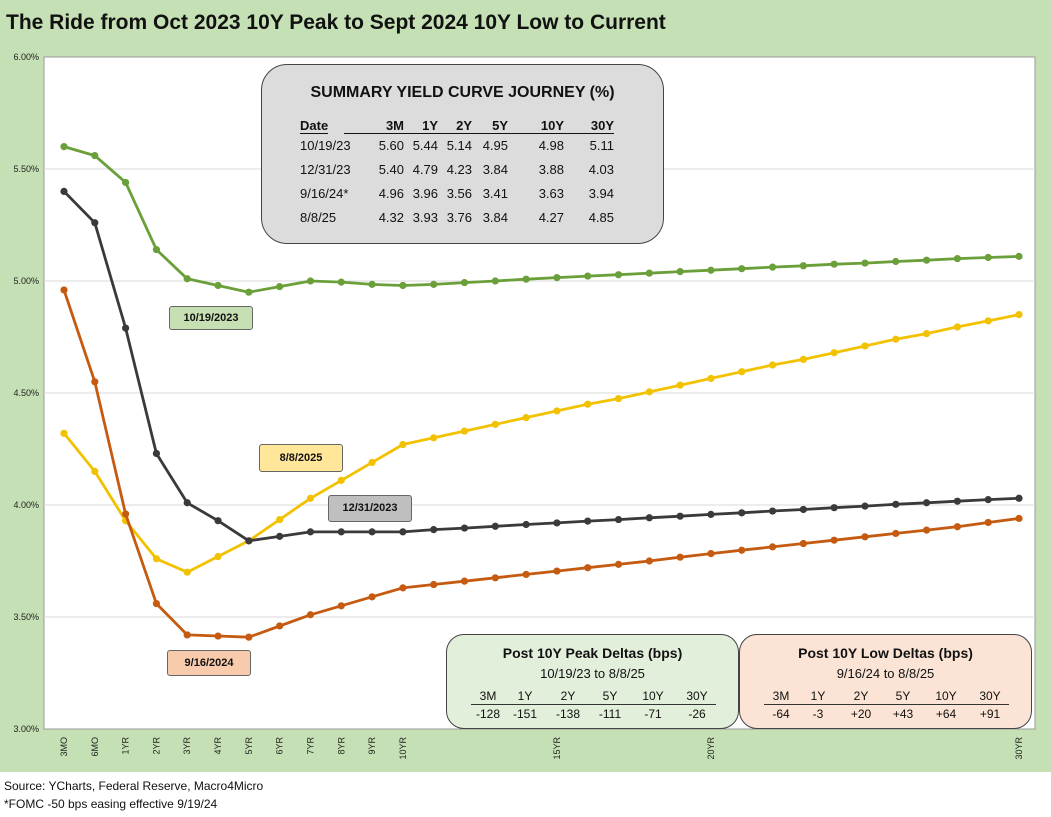 This screenshot has height=817, width=1051. I want to click on summary-cell: 4.95, so click(495, 145).